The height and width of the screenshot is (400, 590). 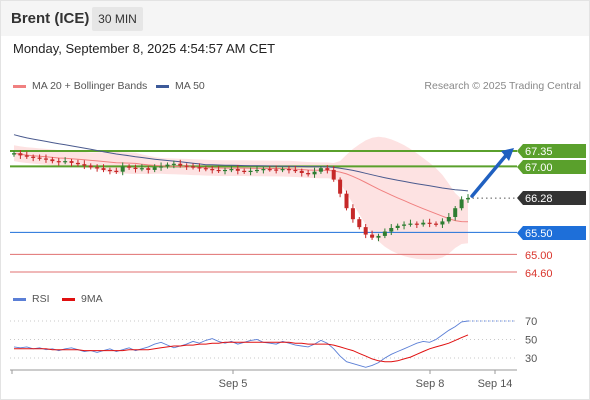 What do you see at coordinates (490, 174) in the screenshot?
I see `forecast-arrow-shaft` at bounding box center [490, 174].